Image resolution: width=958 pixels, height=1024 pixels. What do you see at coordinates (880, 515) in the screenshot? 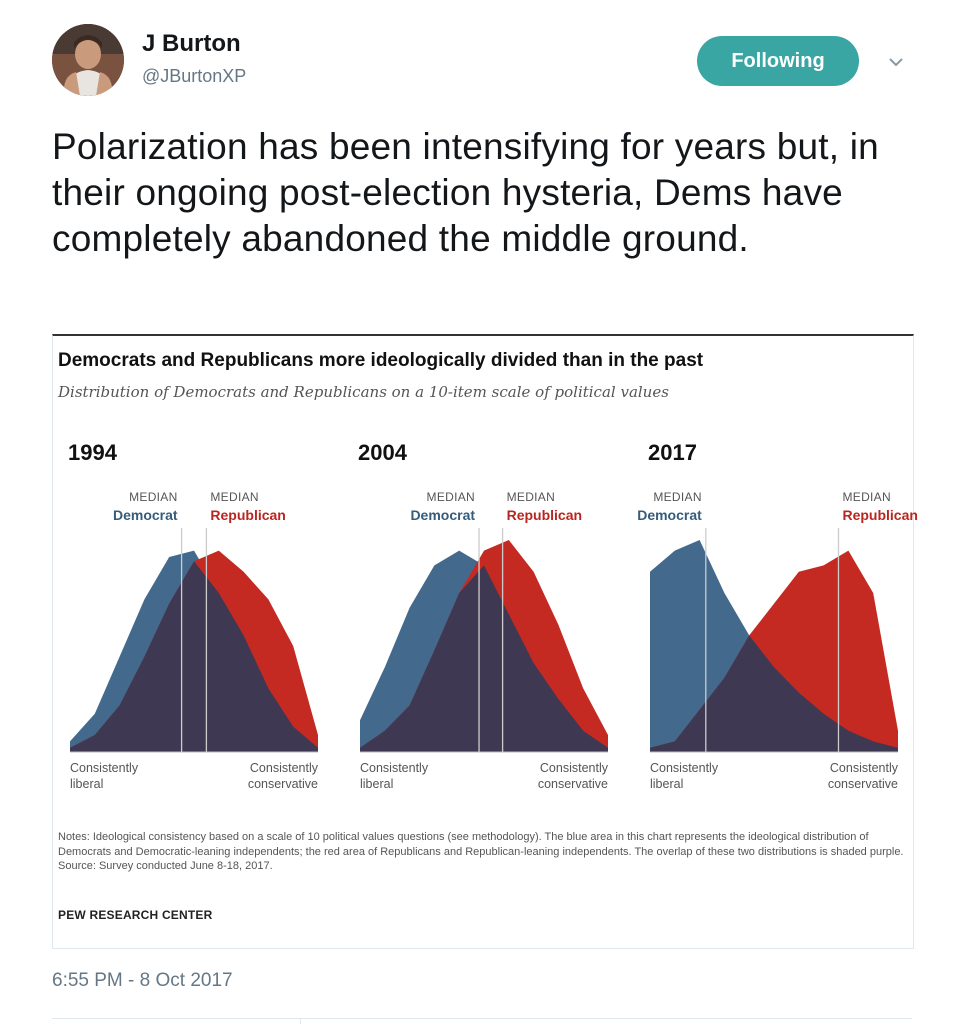
I see `median-rep-label-2017: Republican` at bounding box center [880, 515].